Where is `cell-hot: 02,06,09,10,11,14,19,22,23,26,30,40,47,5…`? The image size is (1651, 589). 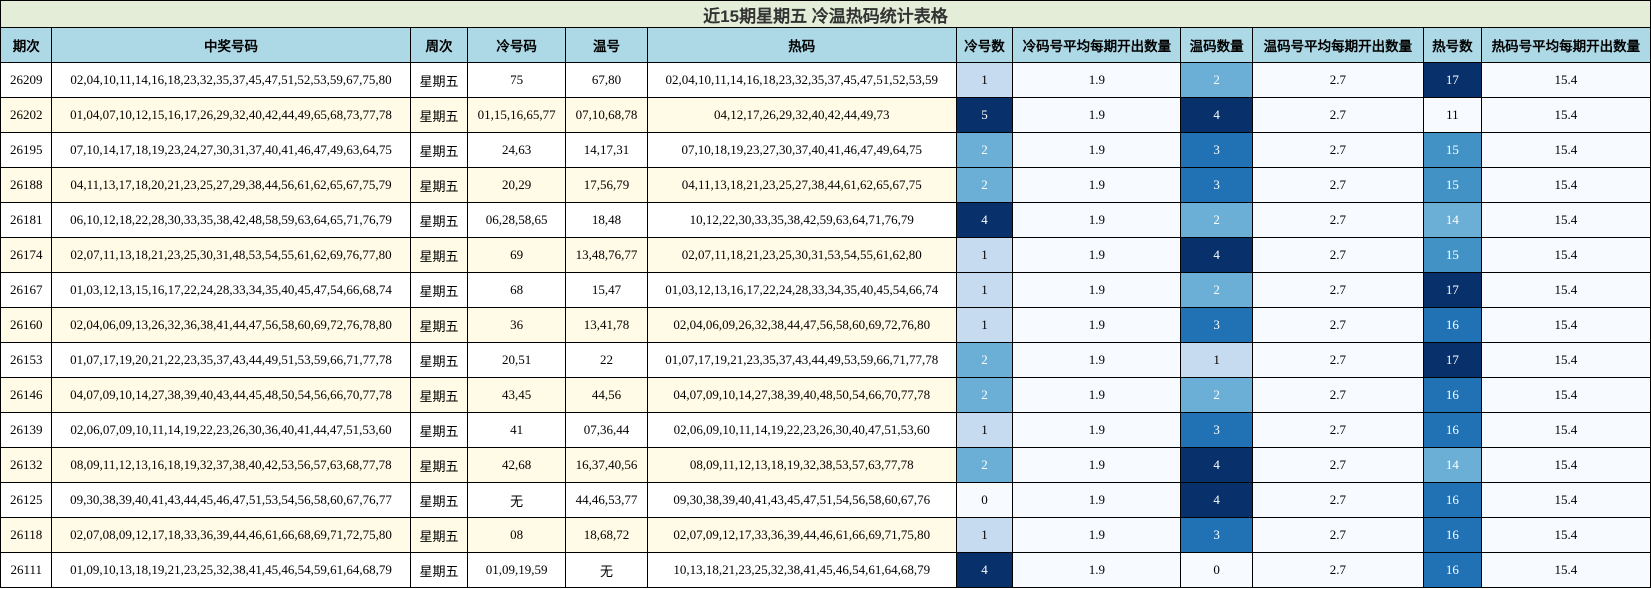 cell-hot: 02,06,09,10,11,14,19,22,23,26,30,40,47,5… is located at coordinates (801, 430).